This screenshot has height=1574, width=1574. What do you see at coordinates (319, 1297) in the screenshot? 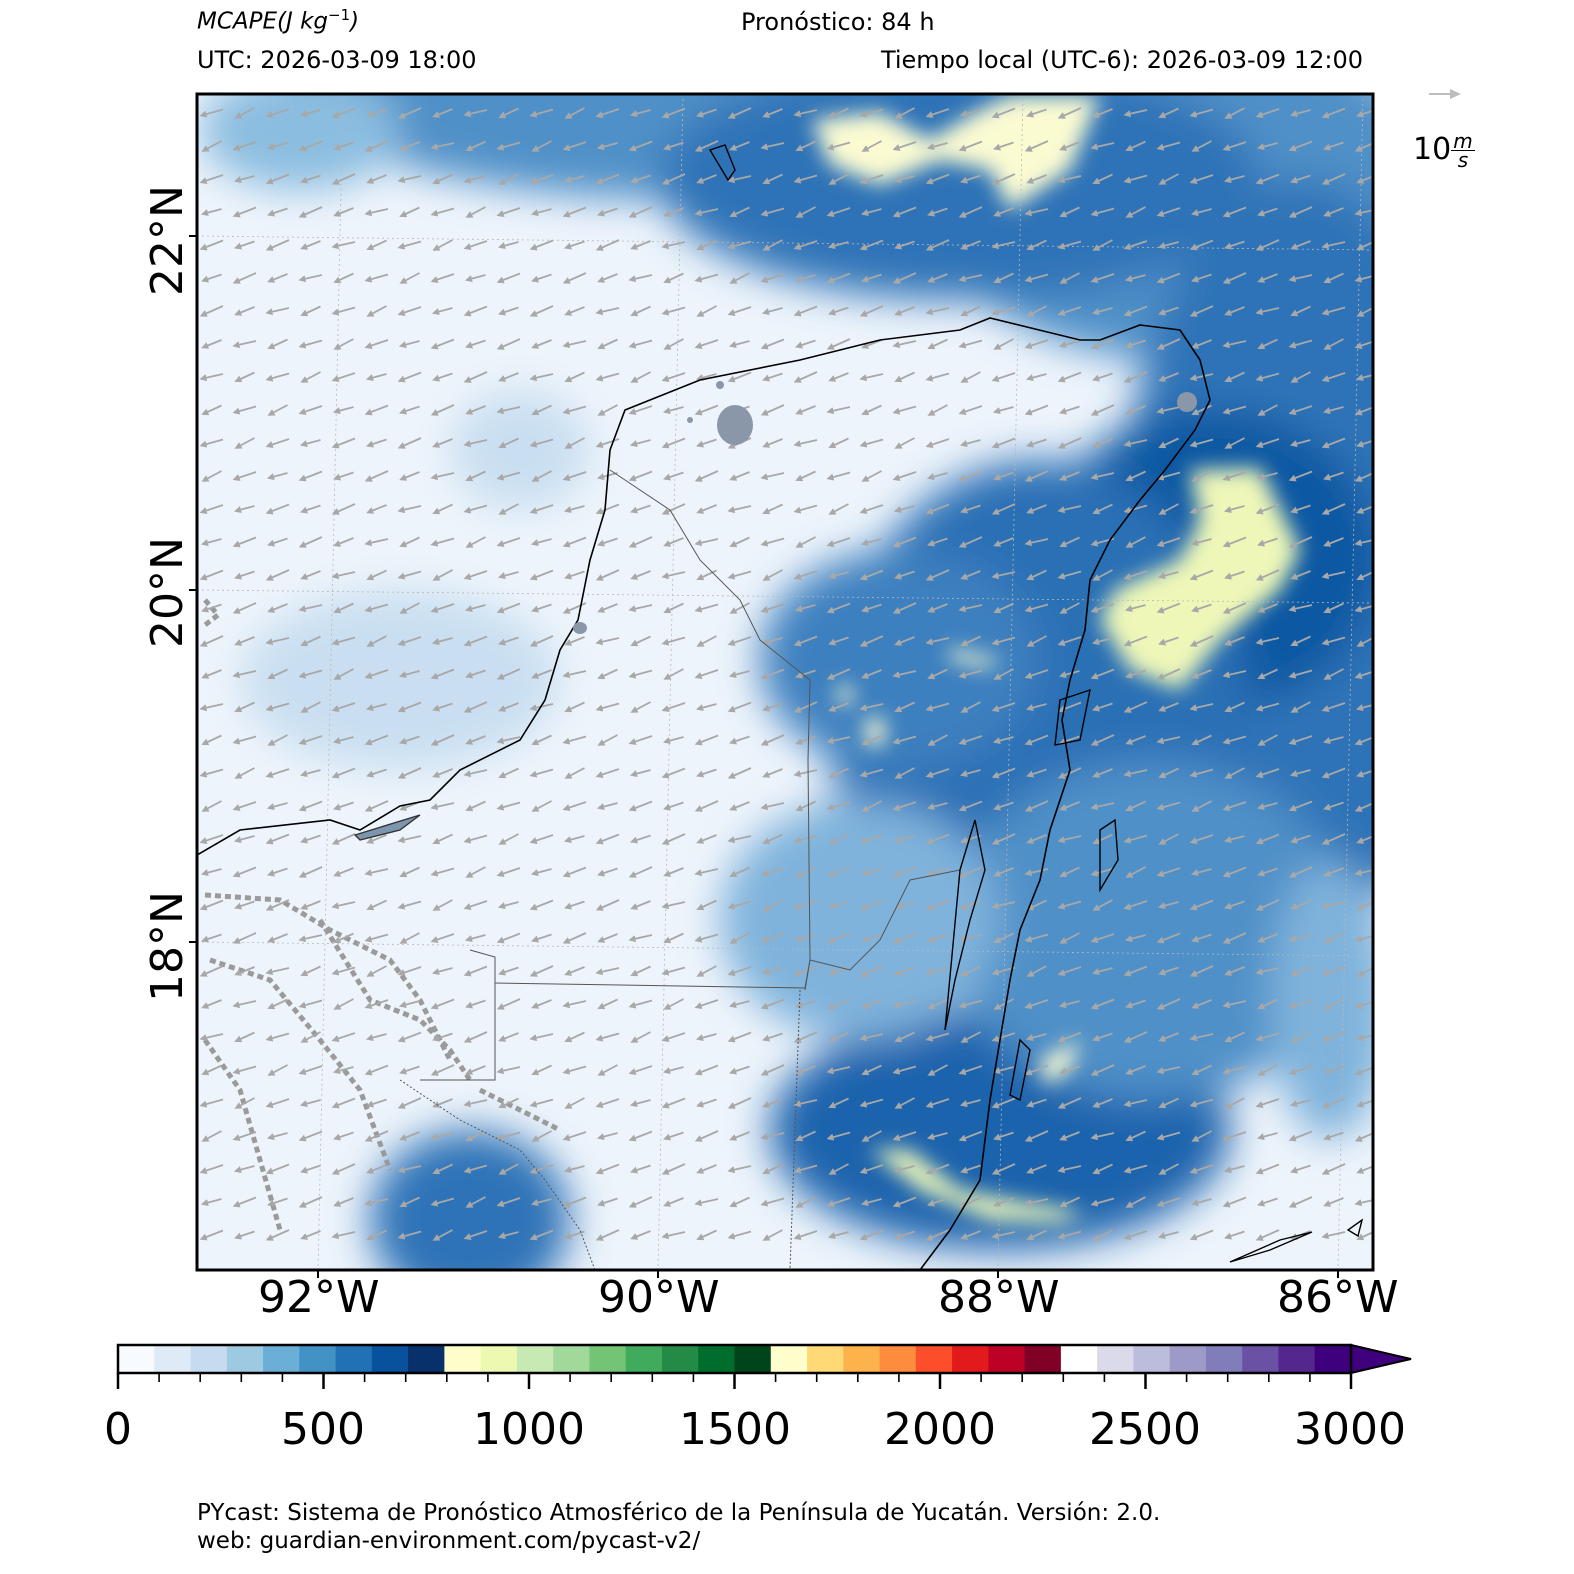
I see `lon-label-92W: 92°W` at bounding box center [319, 1297].